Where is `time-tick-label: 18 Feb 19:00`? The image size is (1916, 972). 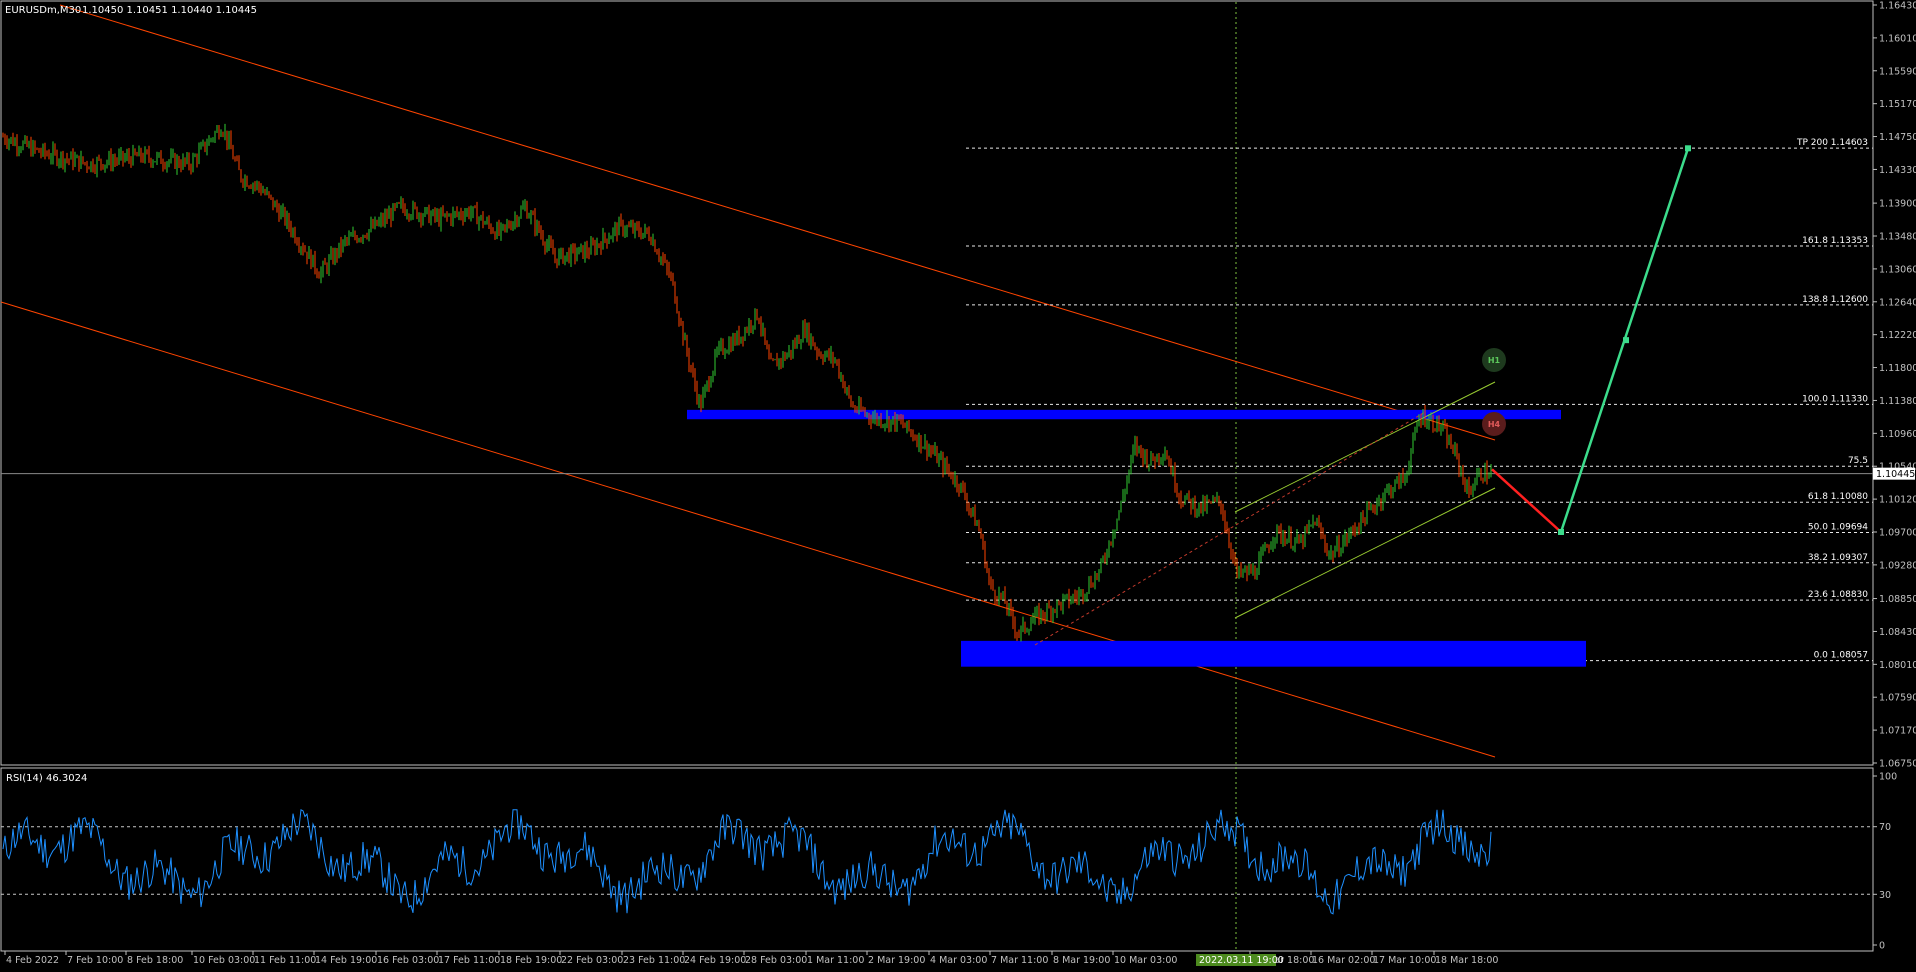
time-tick-label: 18 Feb 19:00 is located at coordinates (531, 960).